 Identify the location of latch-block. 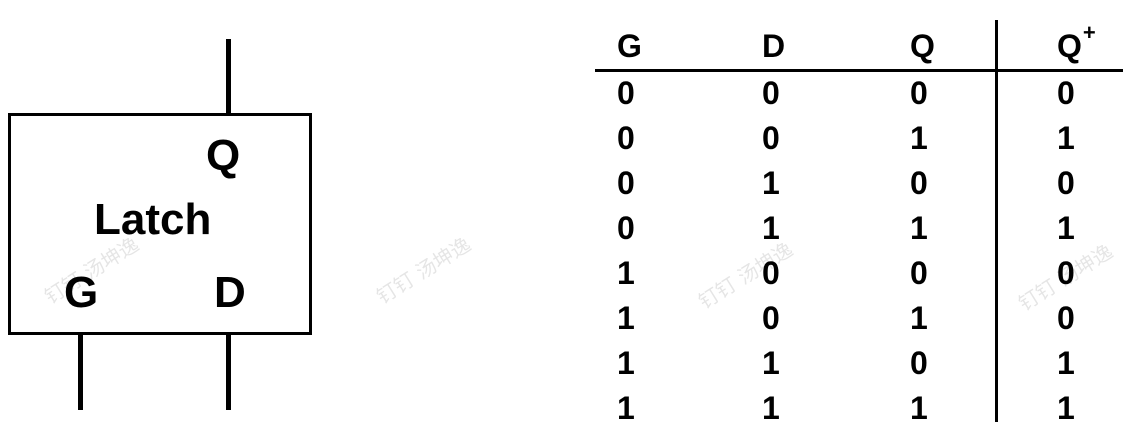
(160, 224).